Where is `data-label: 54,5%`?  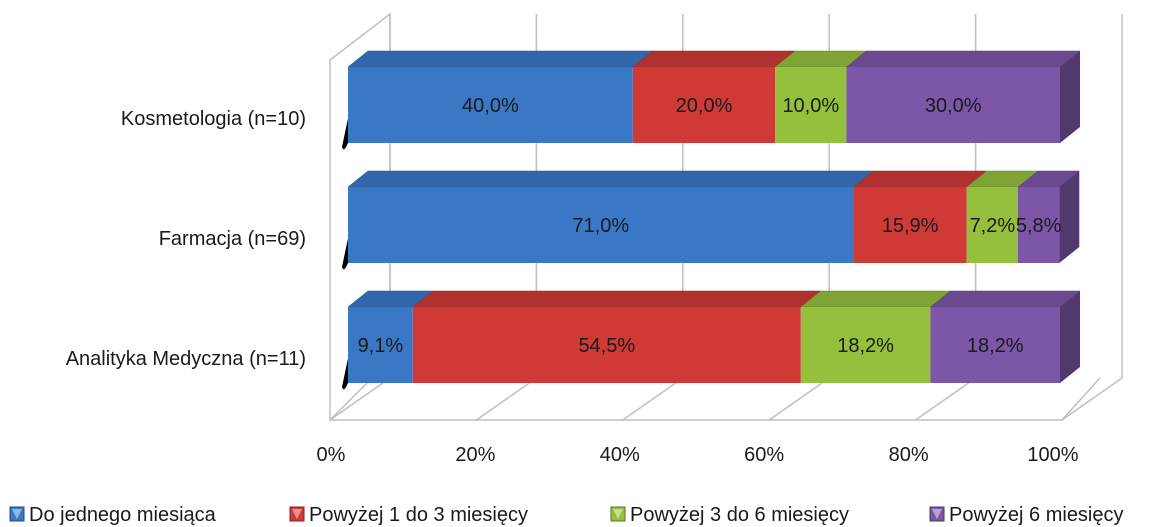
data-label: 54,5% is located at coordinates (606, 346).